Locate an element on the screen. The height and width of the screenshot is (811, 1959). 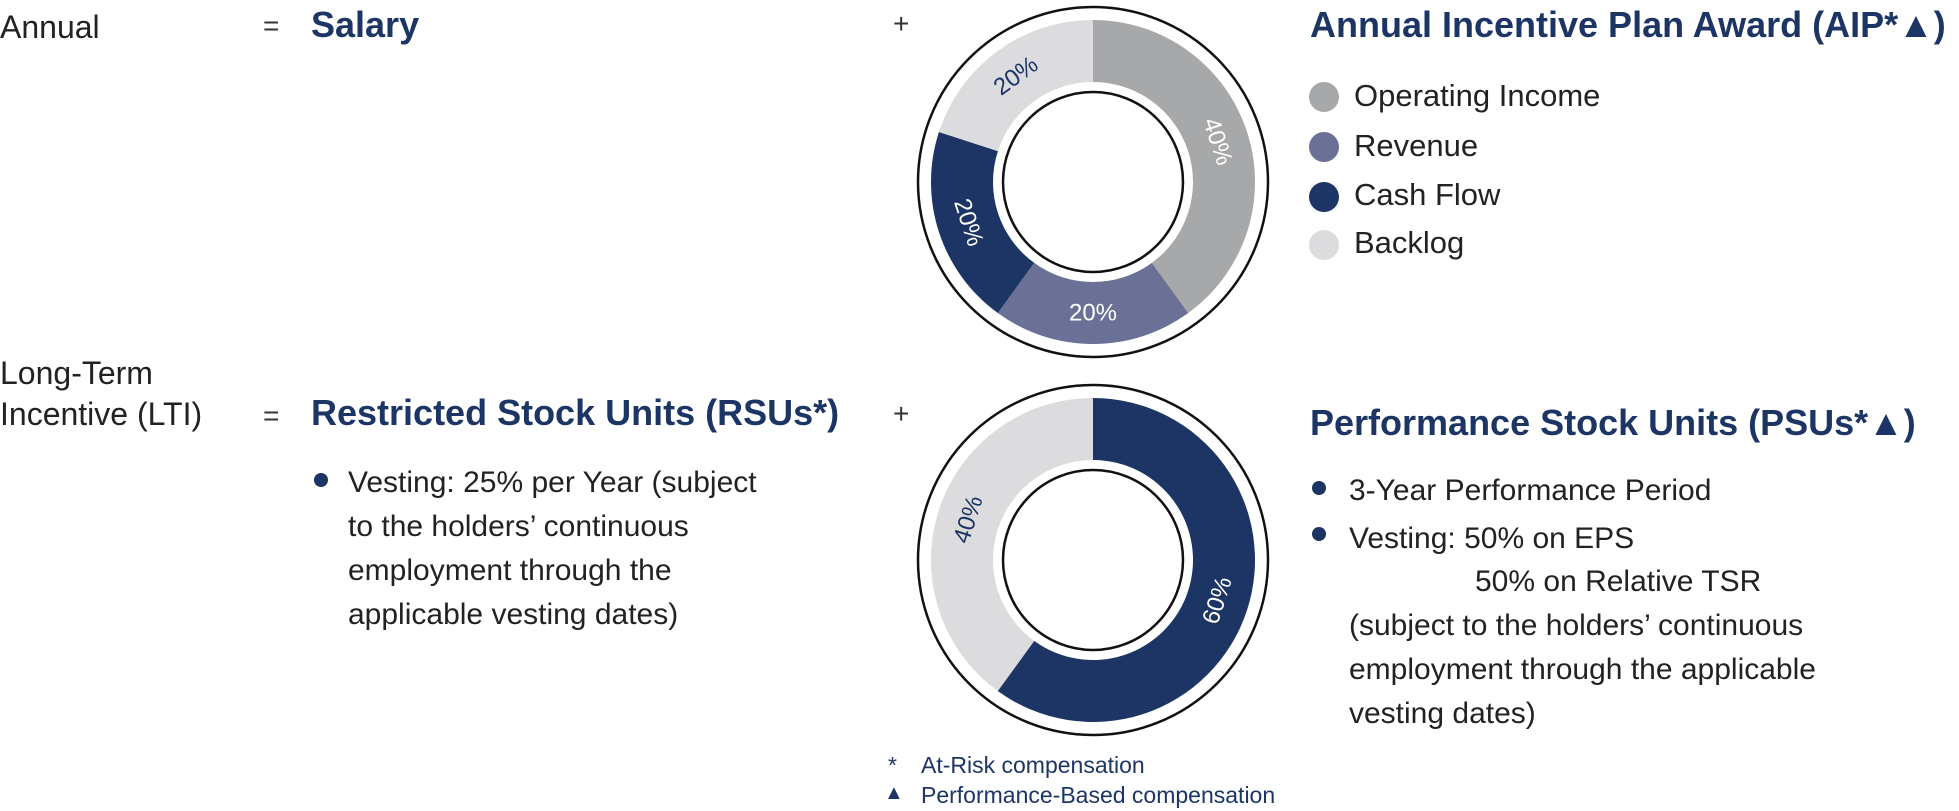
legend-swatch-cash-flow is located at coordinates (1324, 197).